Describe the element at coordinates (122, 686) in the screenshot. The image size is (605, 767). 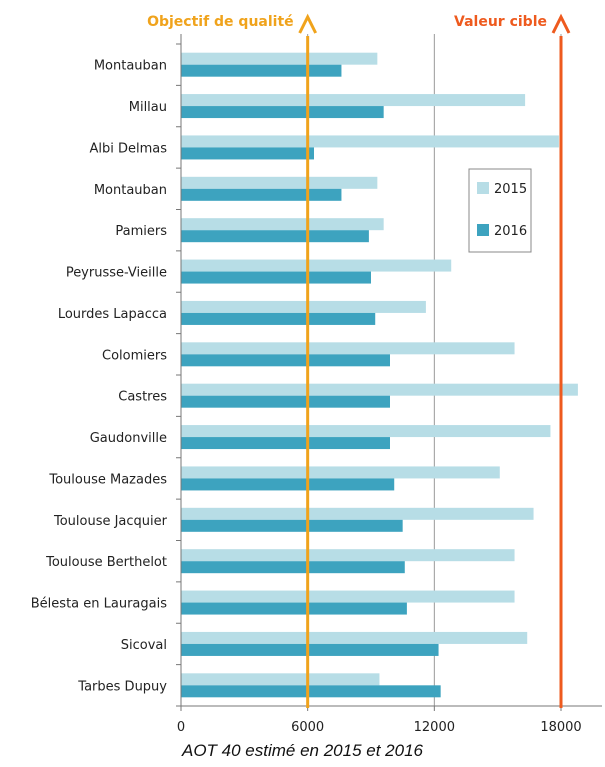
I see `category-label: Tarbes Dupuy` at that location.